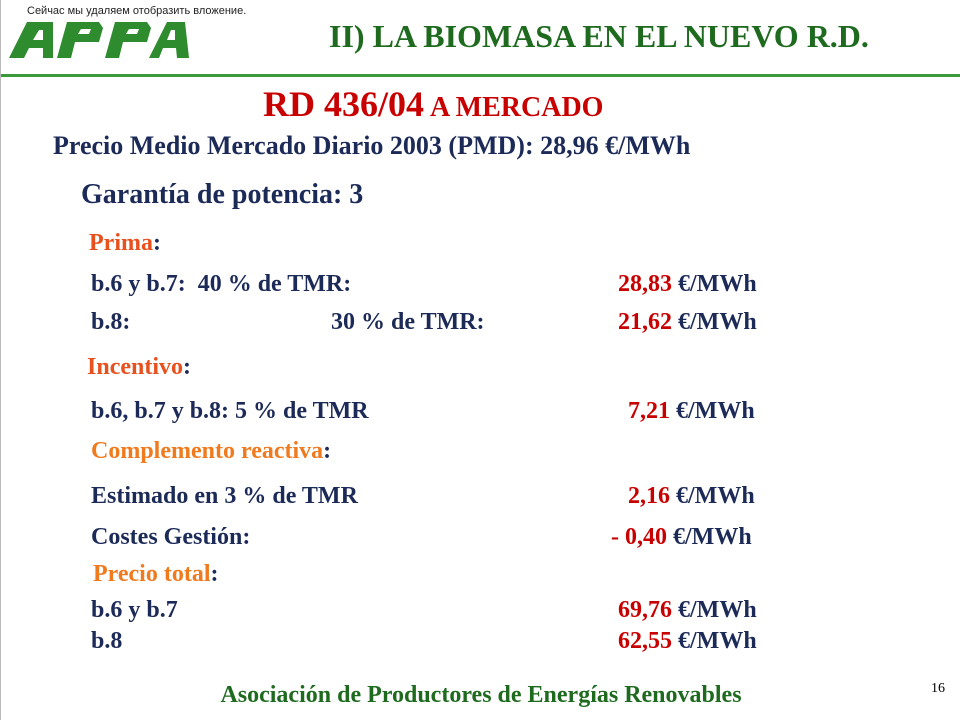 The width and height of the screenshot is (960, 720). I want to click on row-text: b.6, b.7 y b.8: 5 % de TMR, so click(230, 411).